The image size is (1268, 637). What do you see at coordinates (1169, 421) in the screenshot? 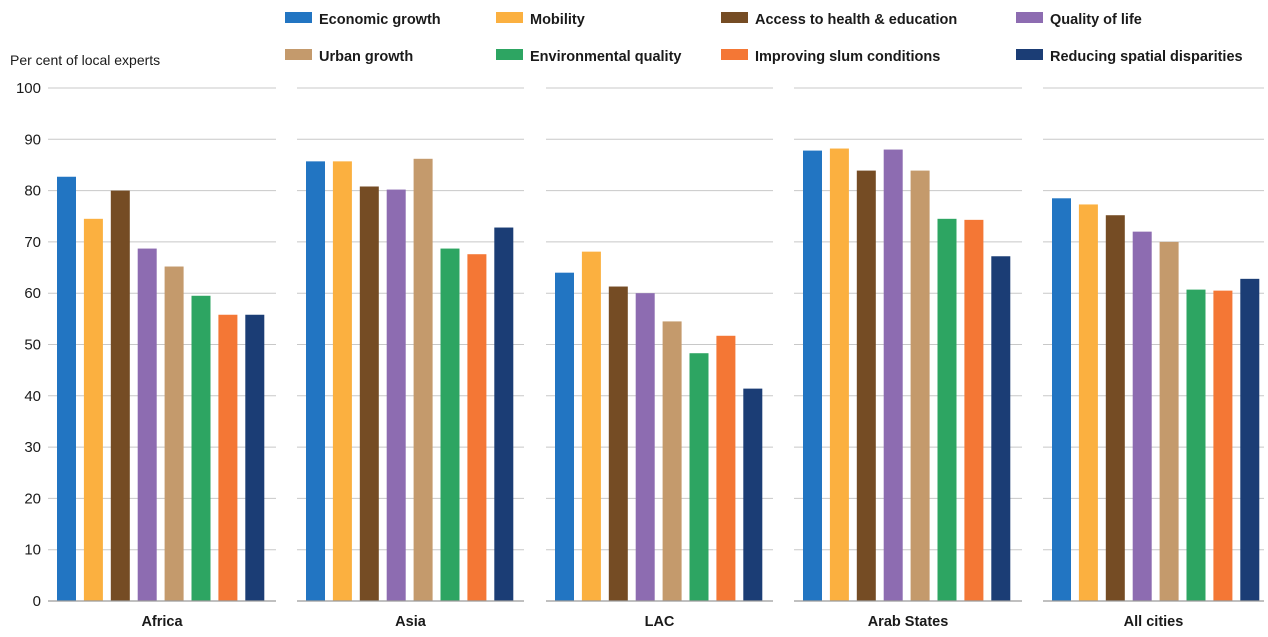
I see `bar-urban-growth-all-cities` at bounding box center [1169, 421].